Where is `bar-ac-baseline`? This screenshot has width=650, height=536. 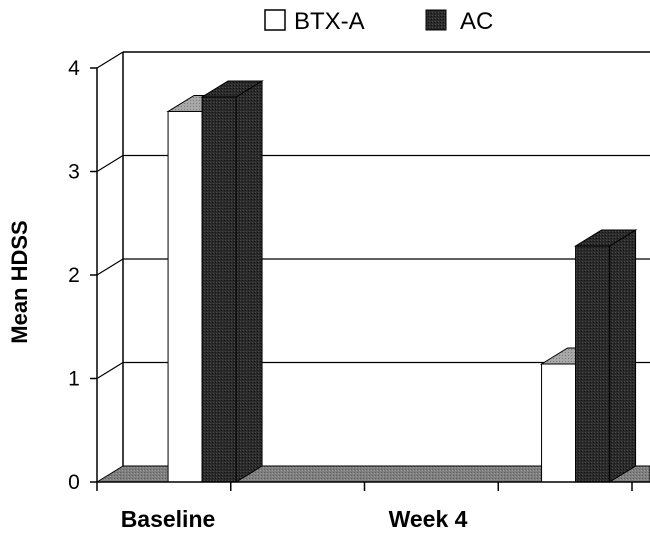
bar-ac-baseline is located at coordinates (219, 289).